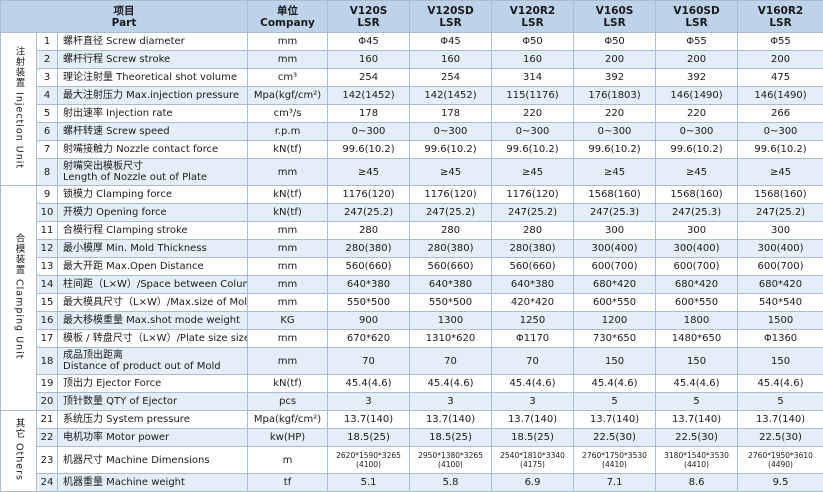  I want to click on spec-value: 280(380), so click(451, 249).